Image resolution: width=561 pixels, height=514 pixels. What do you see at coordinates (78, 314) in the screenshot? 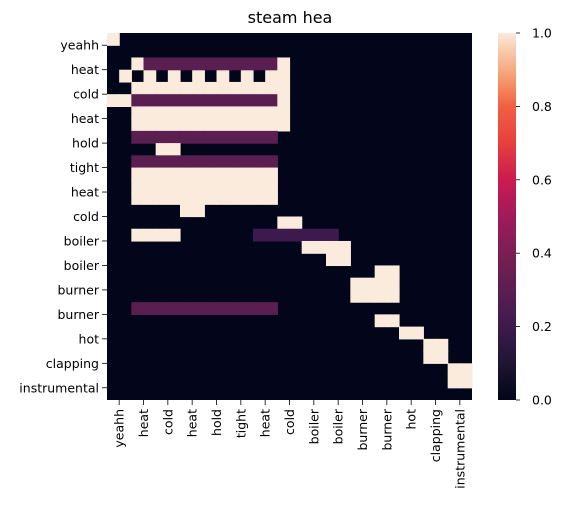
I see `y-tick-label: burner` at bounding box center [78, 314].